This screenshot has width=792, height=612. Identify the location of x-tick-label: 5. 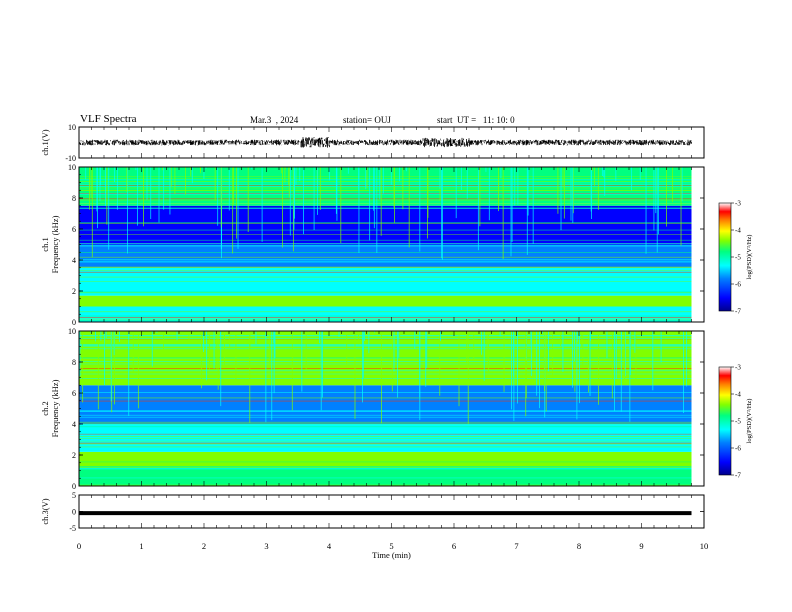
(391, 546).